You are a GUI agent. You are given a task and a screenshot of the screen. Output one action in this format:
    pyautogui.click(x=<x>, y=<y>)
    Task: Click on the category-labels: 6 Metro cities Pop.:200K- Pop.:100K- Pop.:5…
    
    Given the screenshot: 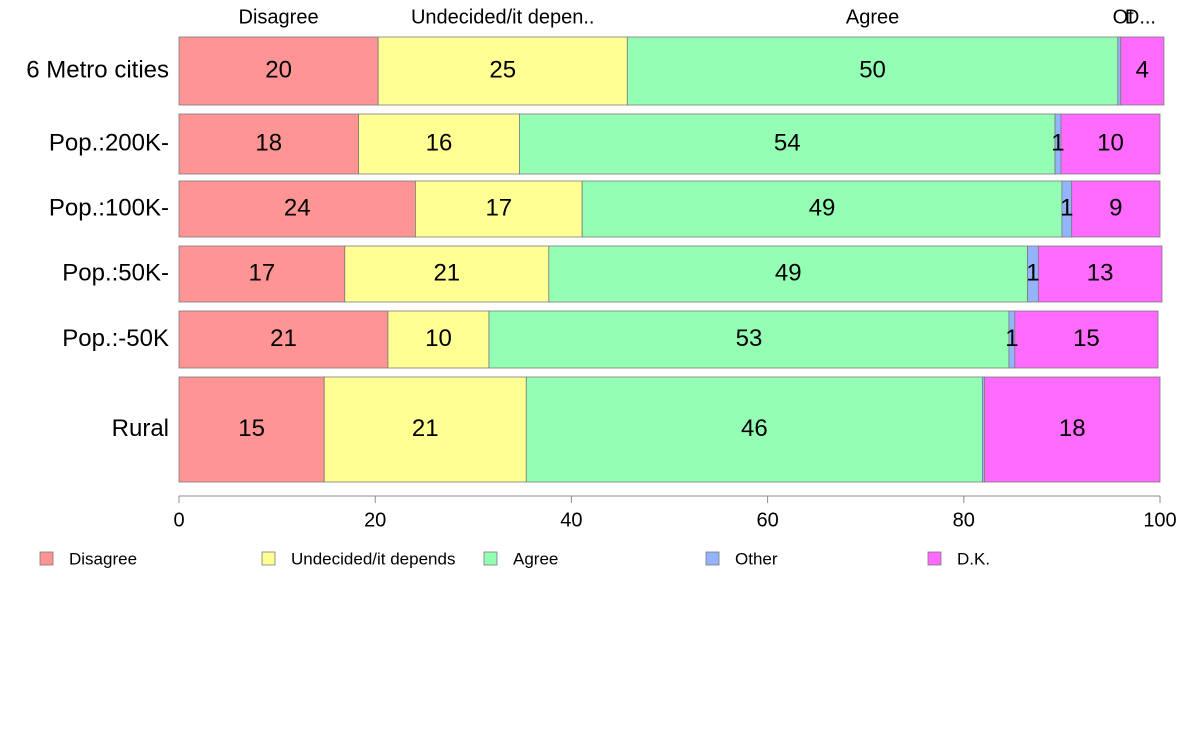 What is the action you would take?
    pyautogui.click(x=97, y=249)
    